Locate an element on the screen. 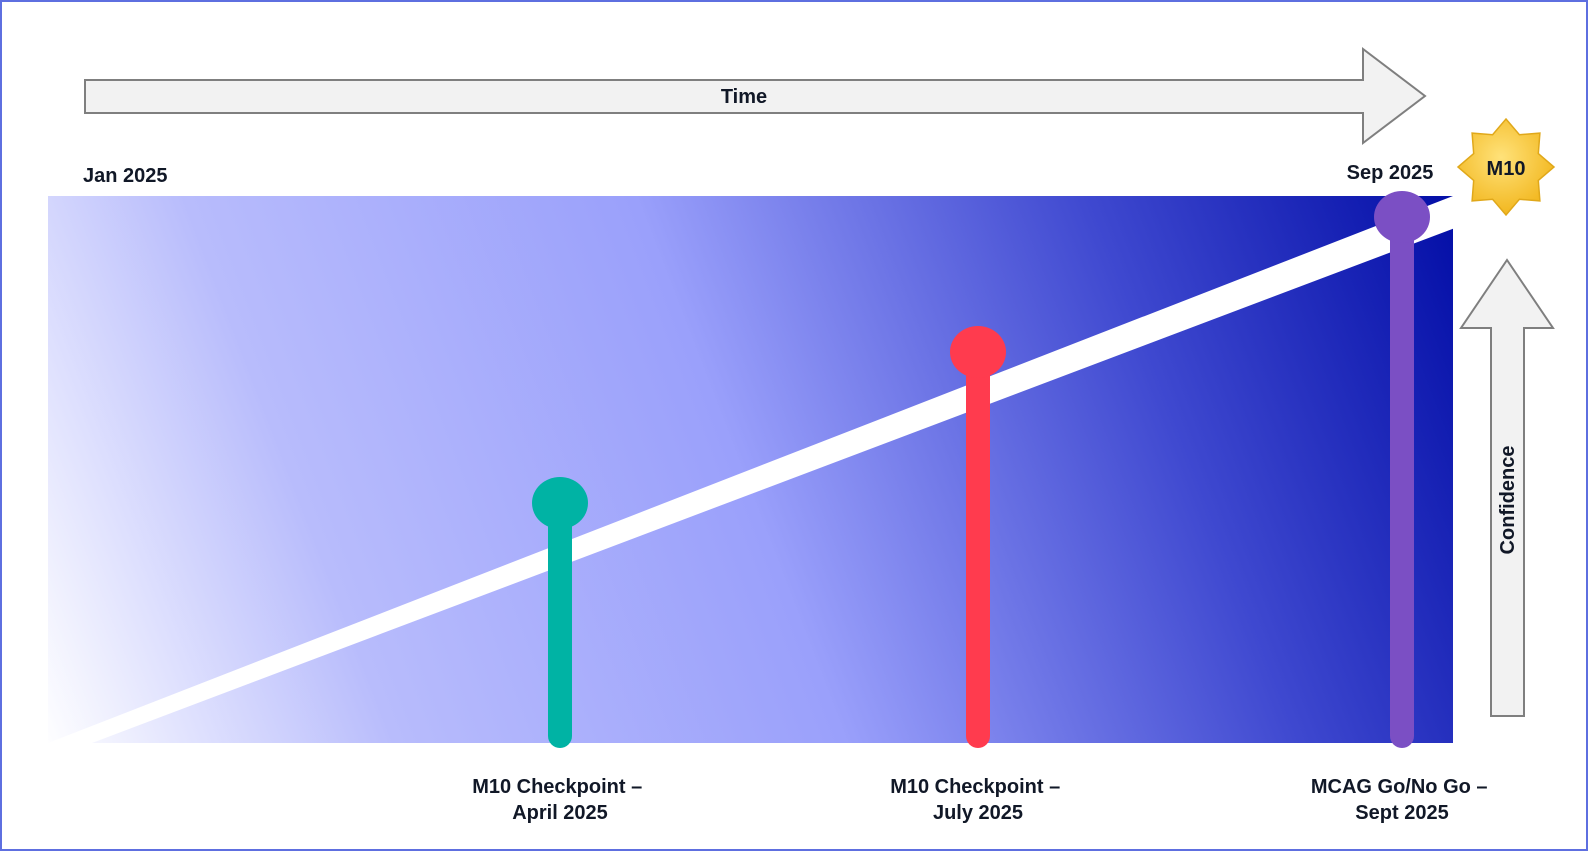  milestone-sept-label-line1: MCAG Go/No Go – is located at coordinates (1399, 787).